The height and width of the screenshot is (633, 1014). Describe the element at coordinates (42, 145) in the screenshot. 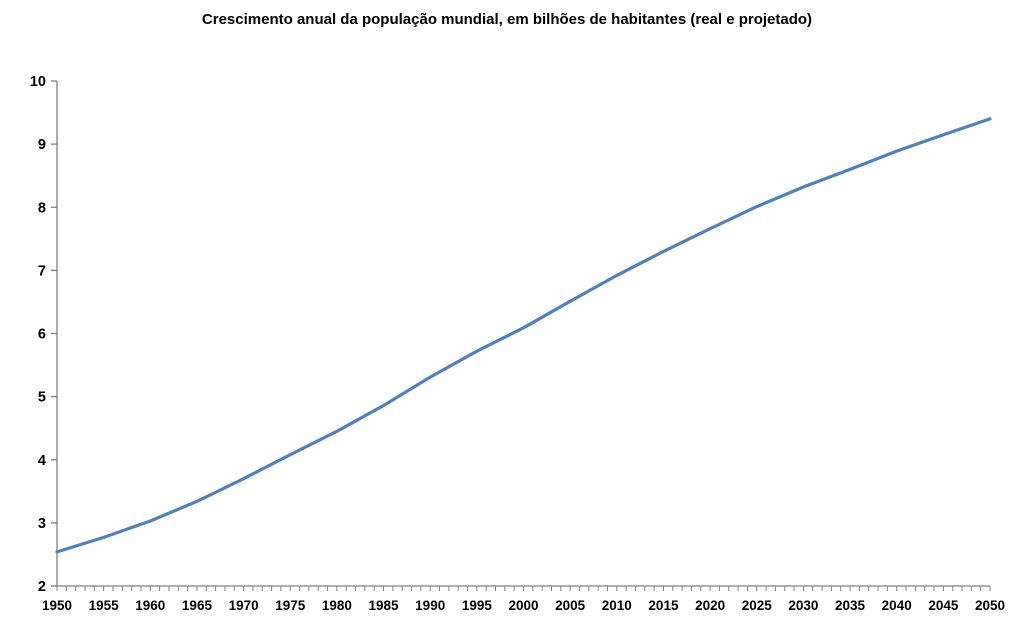

I see `y-tick-label: 9` at that location.